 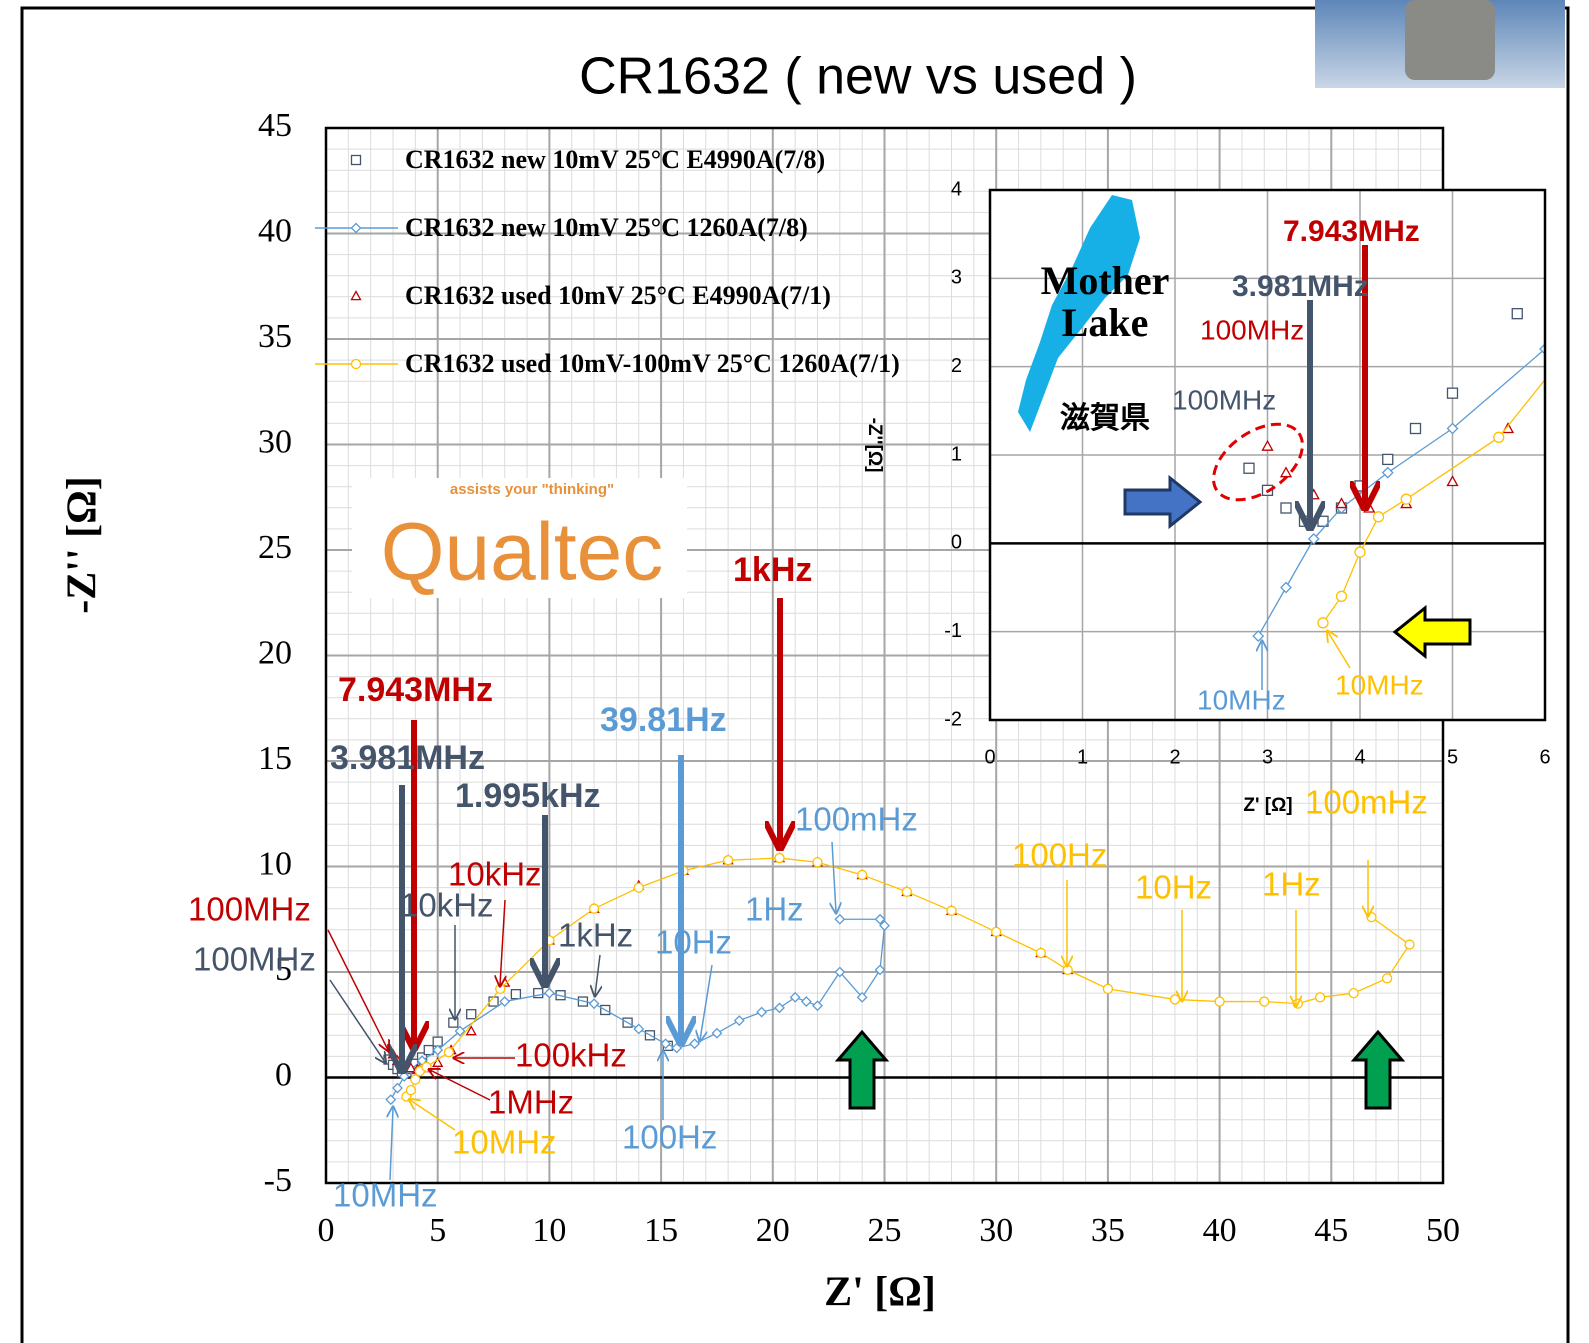 I want to click on x-tick-label: 25, so click(x=885, y=1230).